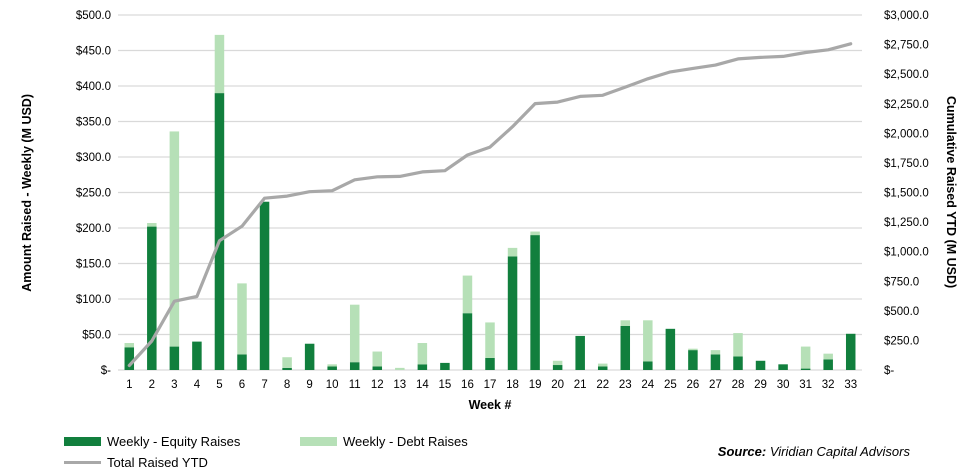 The height and width of the screenshot is (474, 974). I want to click on svg-text: $50.0, so click(96, 336).